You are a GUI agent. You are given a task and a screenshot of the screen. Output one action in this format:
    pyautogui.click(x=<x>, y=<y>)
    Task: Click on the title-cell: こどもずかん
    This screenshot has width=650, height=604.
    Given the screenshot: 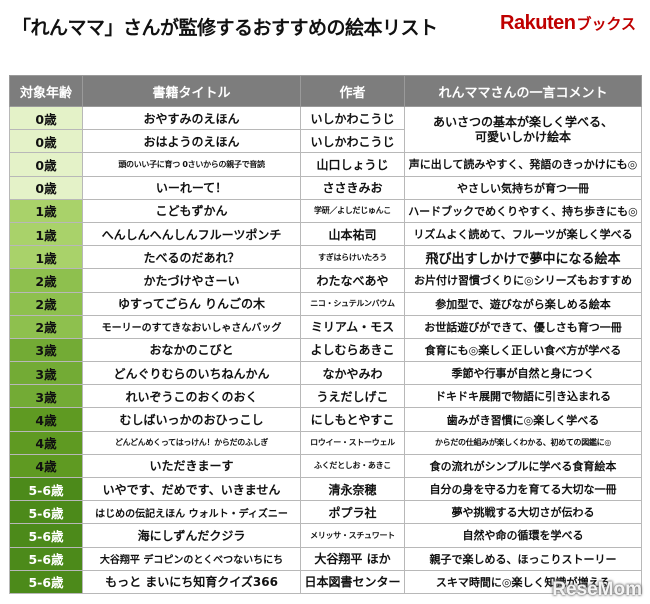 What is the action you would take?
    pyautogui.click(x=191, y=210)
    